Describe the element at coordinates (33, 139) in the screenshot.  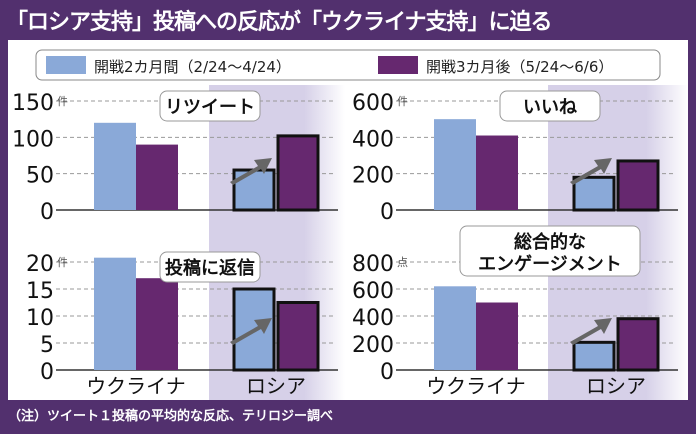
I see `y-tick-label: 100` at that location.